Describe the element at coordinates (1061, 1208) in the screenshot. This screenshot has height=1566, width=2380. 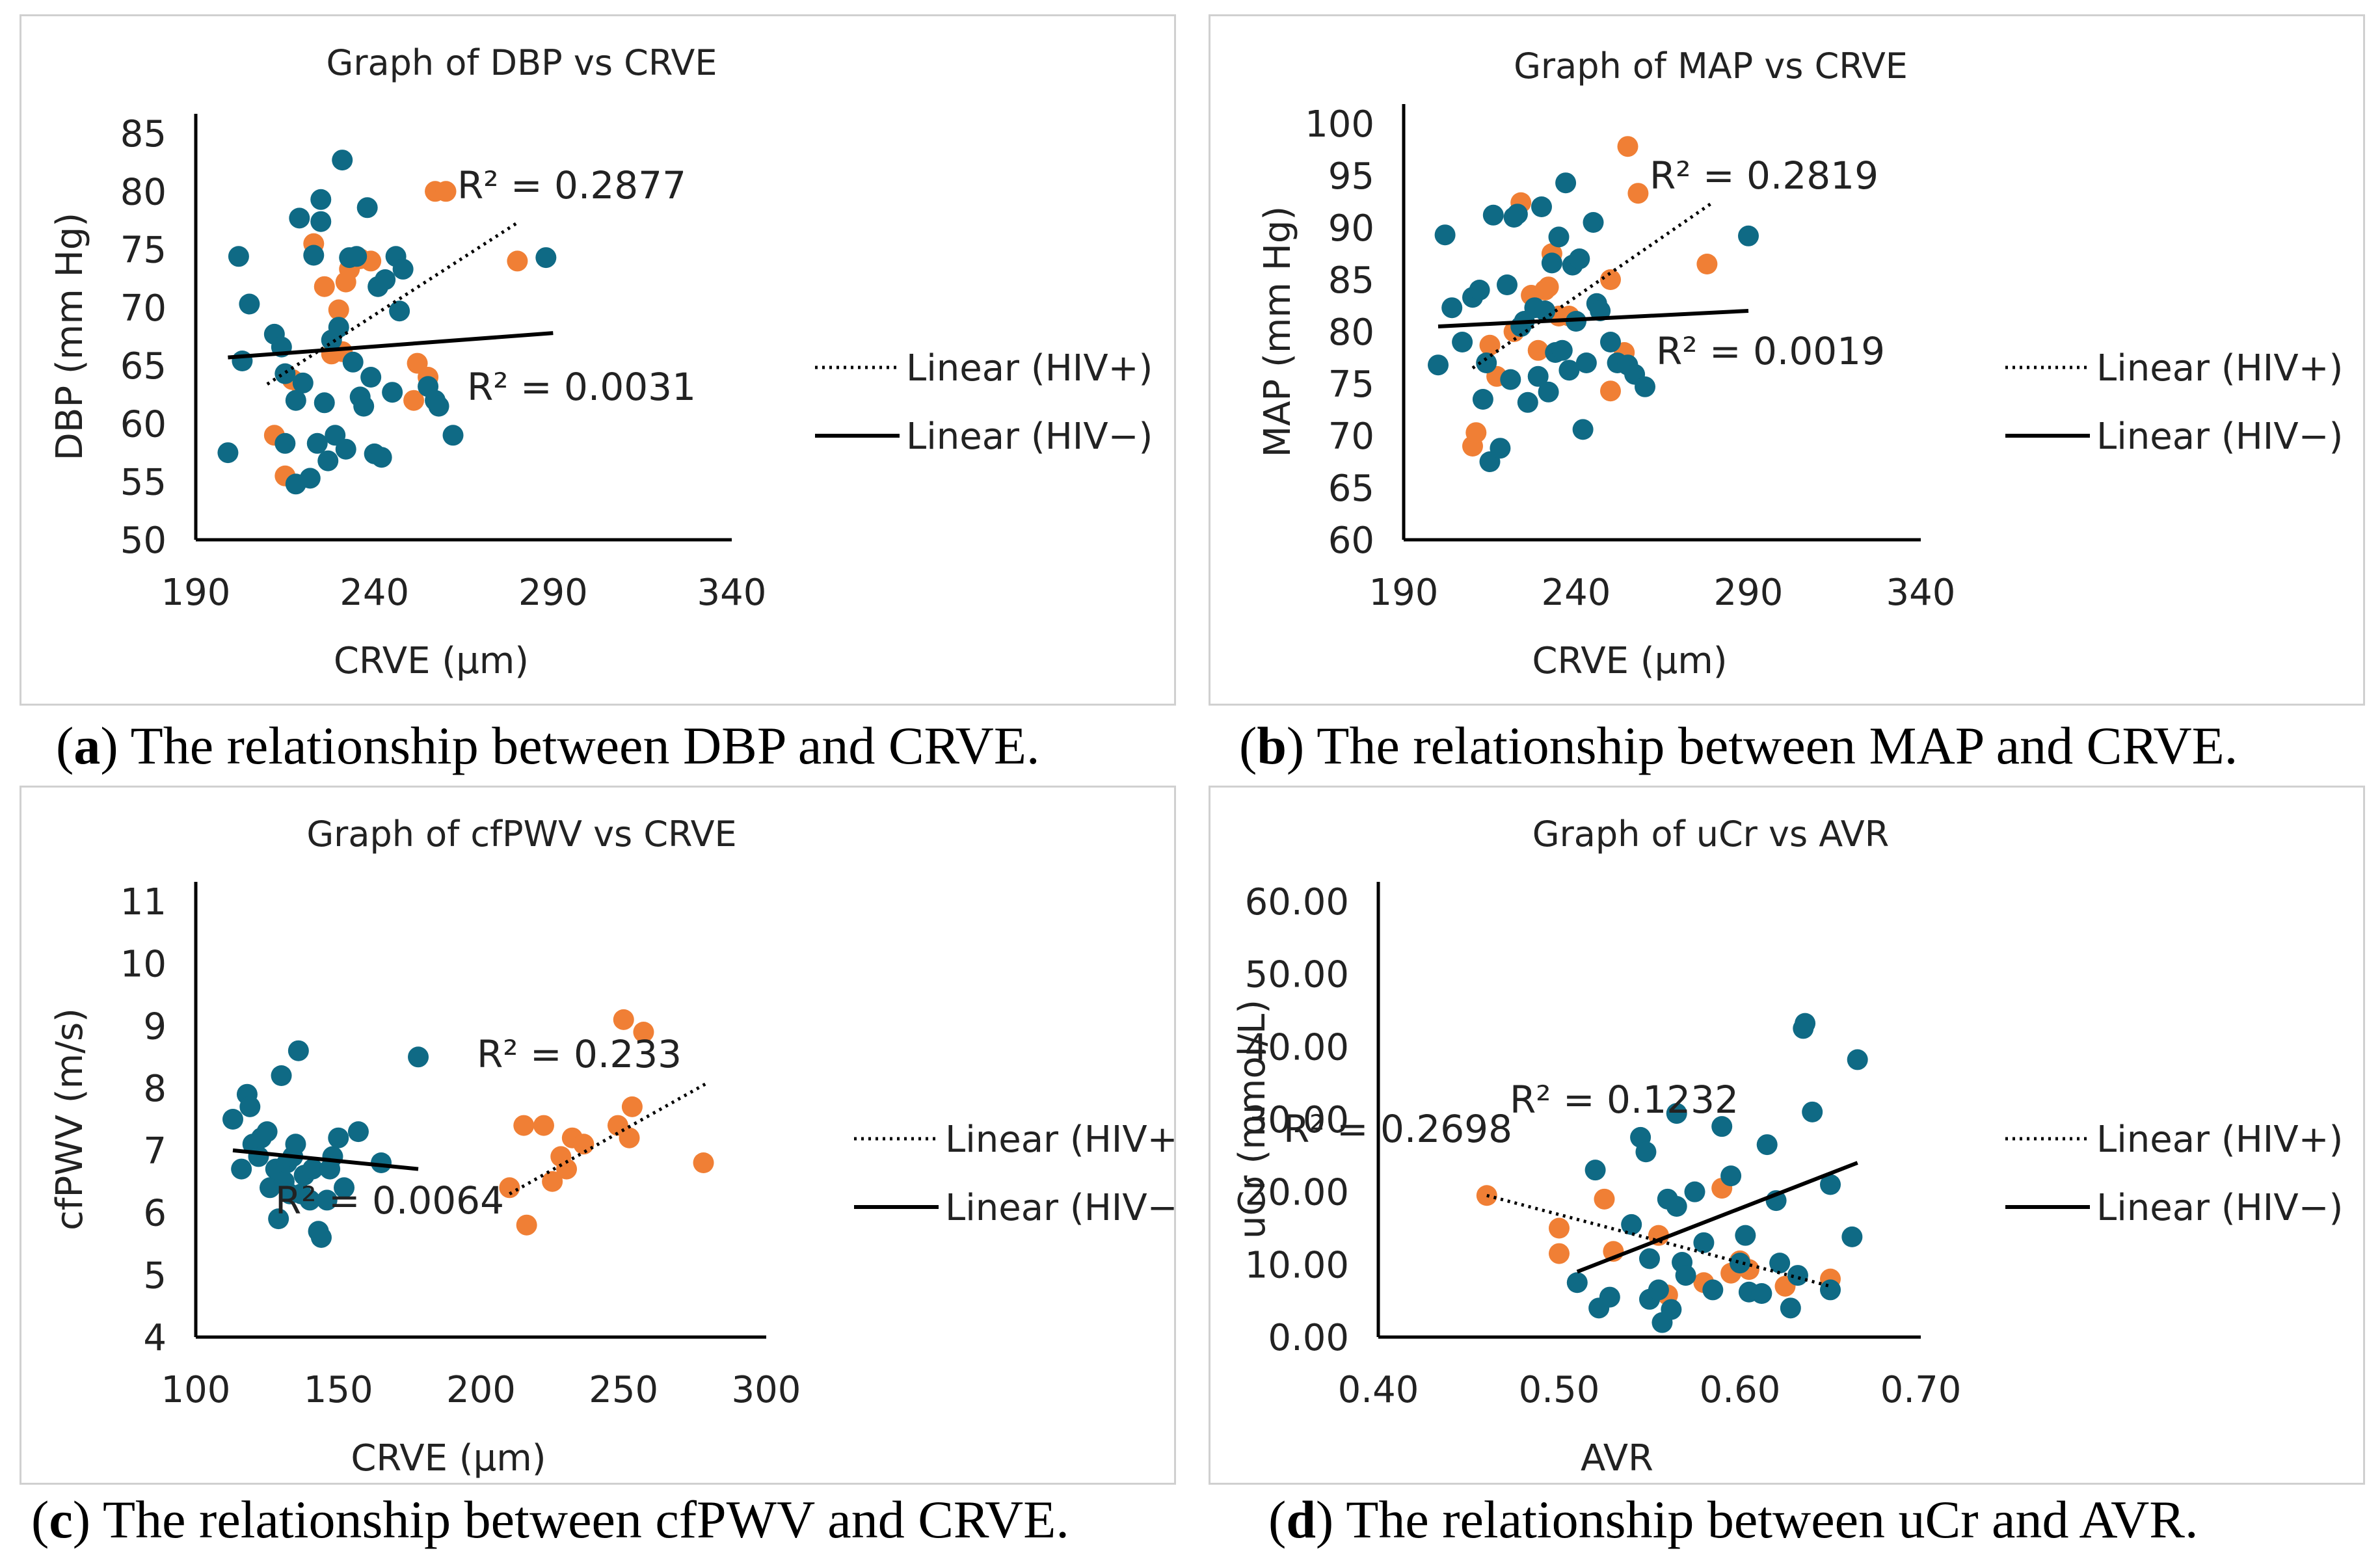
I see `legend-label: Linear (HIV−)` at that location.